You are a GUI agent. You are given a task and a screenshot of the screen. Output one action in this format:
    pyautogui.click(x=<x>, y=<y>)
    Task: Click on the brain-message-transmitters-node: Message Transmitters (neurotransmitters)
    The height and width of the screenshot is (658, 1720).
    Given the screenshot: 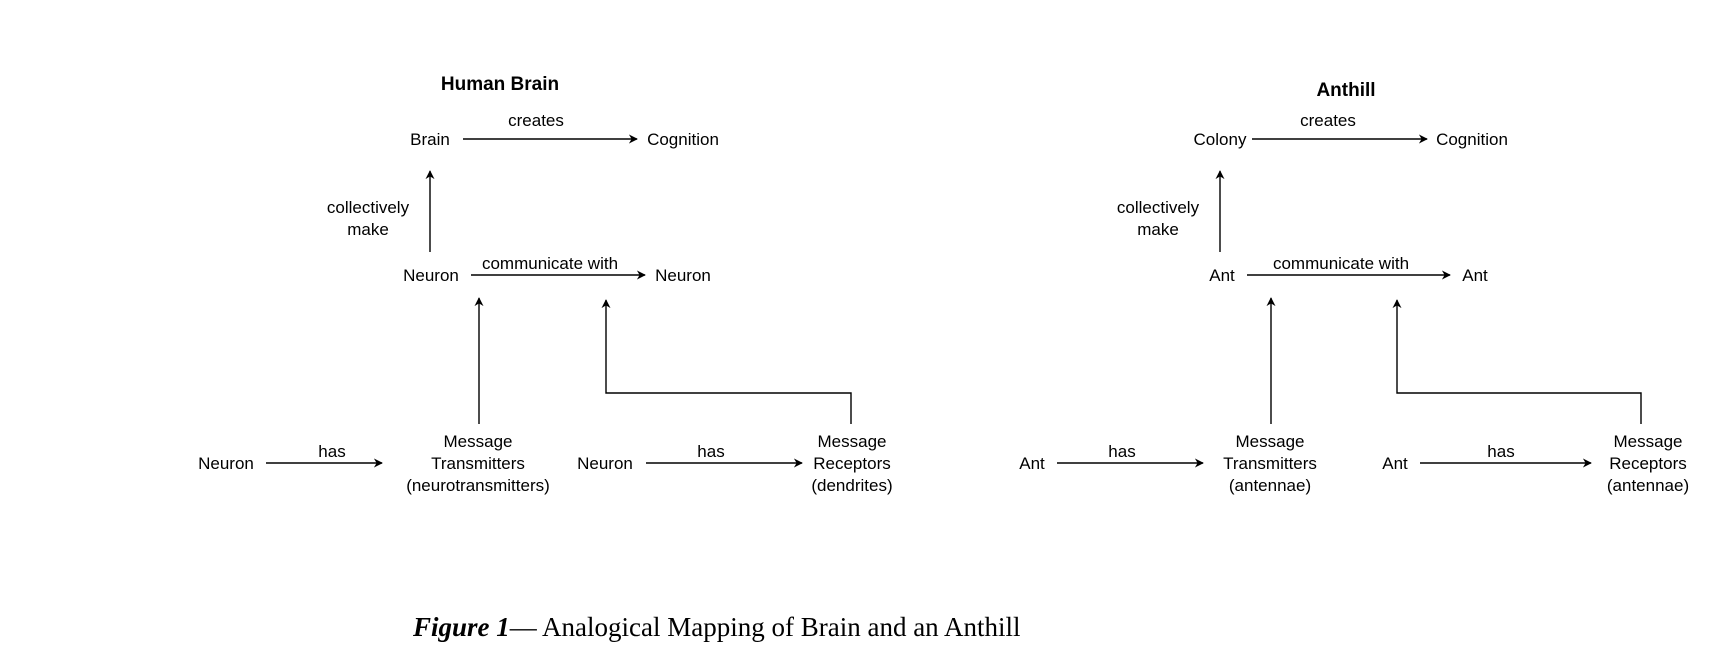 What is the action you would take?
    pyautogui.click(x=478, y=463)
    